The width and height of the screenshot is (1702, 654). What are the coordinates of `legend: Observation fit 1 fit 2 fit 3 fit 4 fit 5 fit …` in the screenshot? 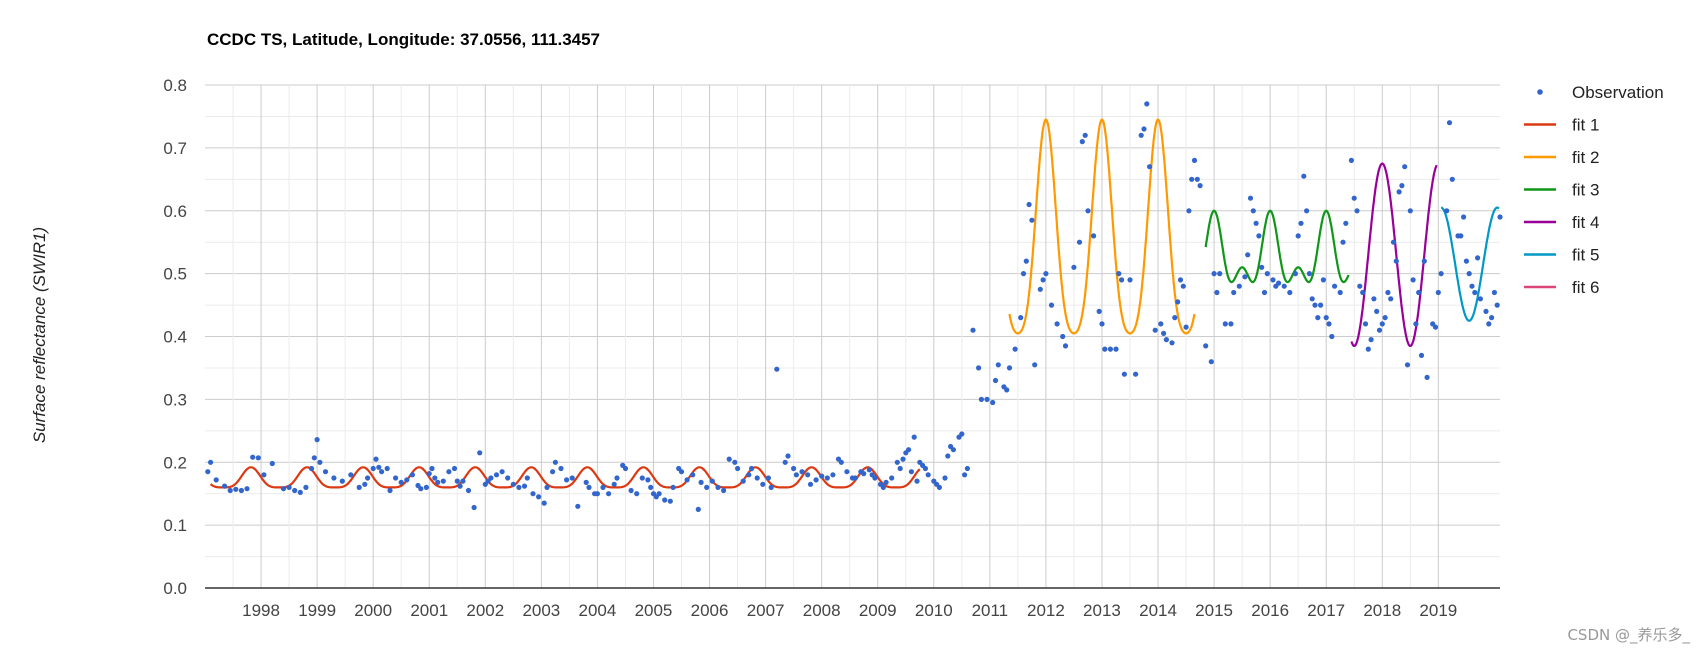 It's located at (1594, 190).